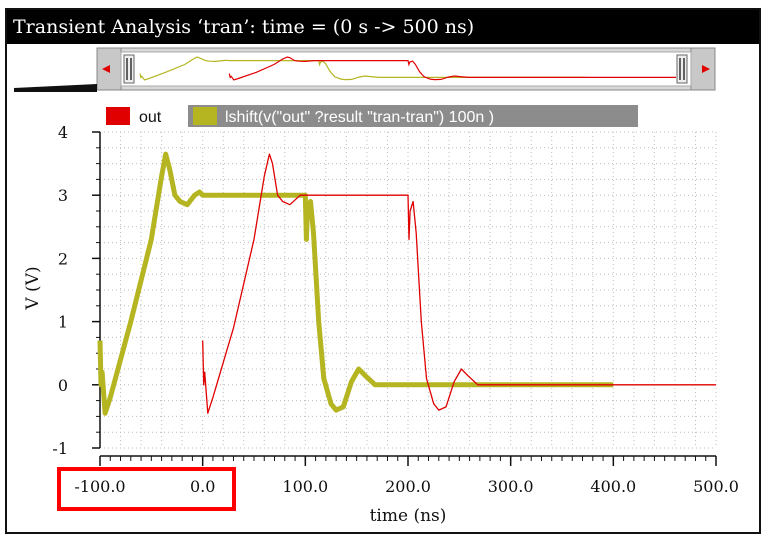 This screenshot has width=768, height=540. I want to click on left-arrow-icon, so click(106, 69).